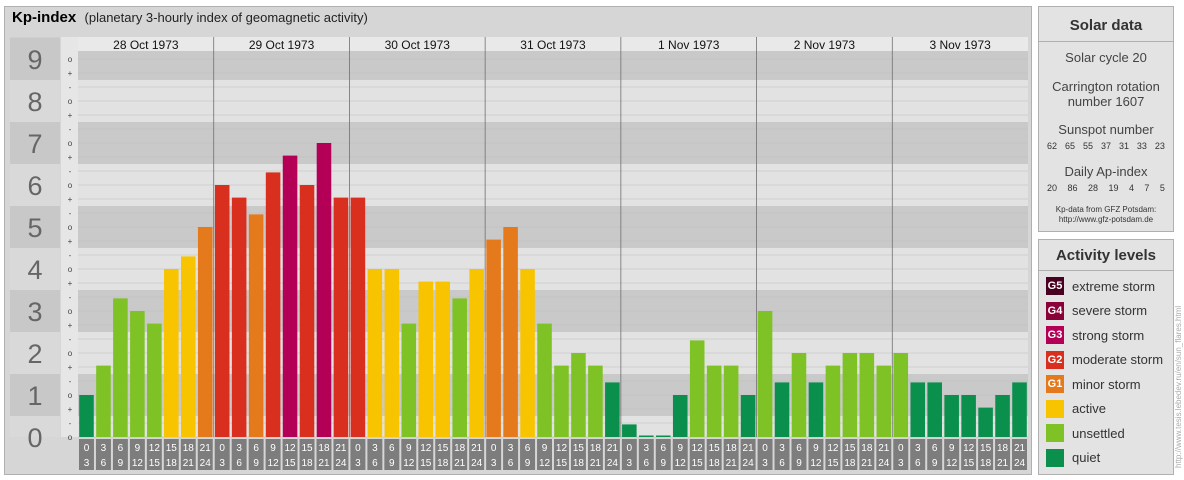 The width and height of the screenshot is (1184, 480). I want to click on sunspot-value-5: 33, so click(1141, 146).